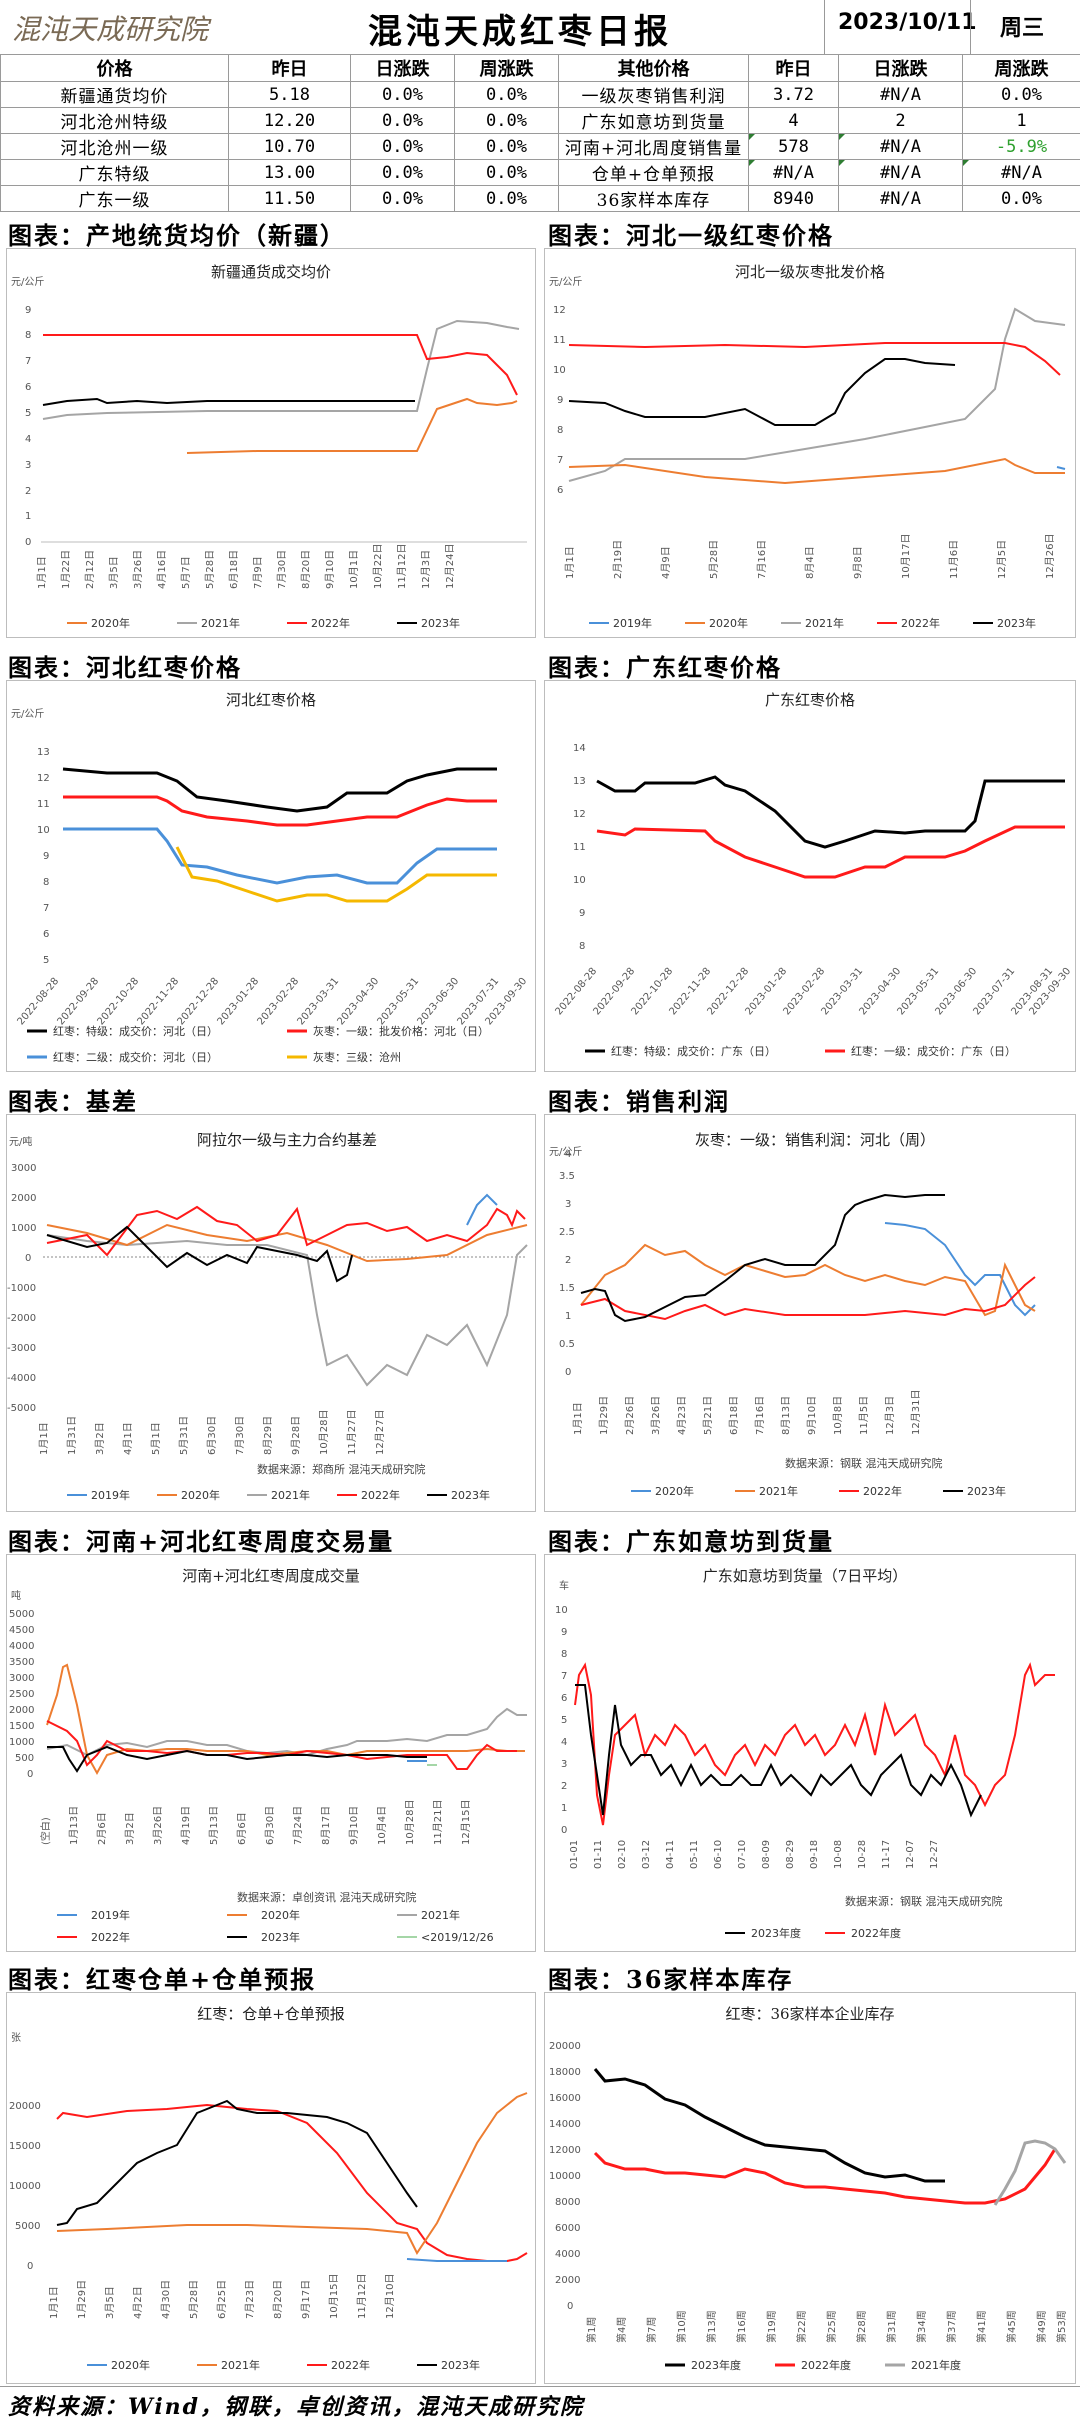  Describe the element at coordinates (564, 1786) in the screenshot. I see `svg-text: 2` at that location.